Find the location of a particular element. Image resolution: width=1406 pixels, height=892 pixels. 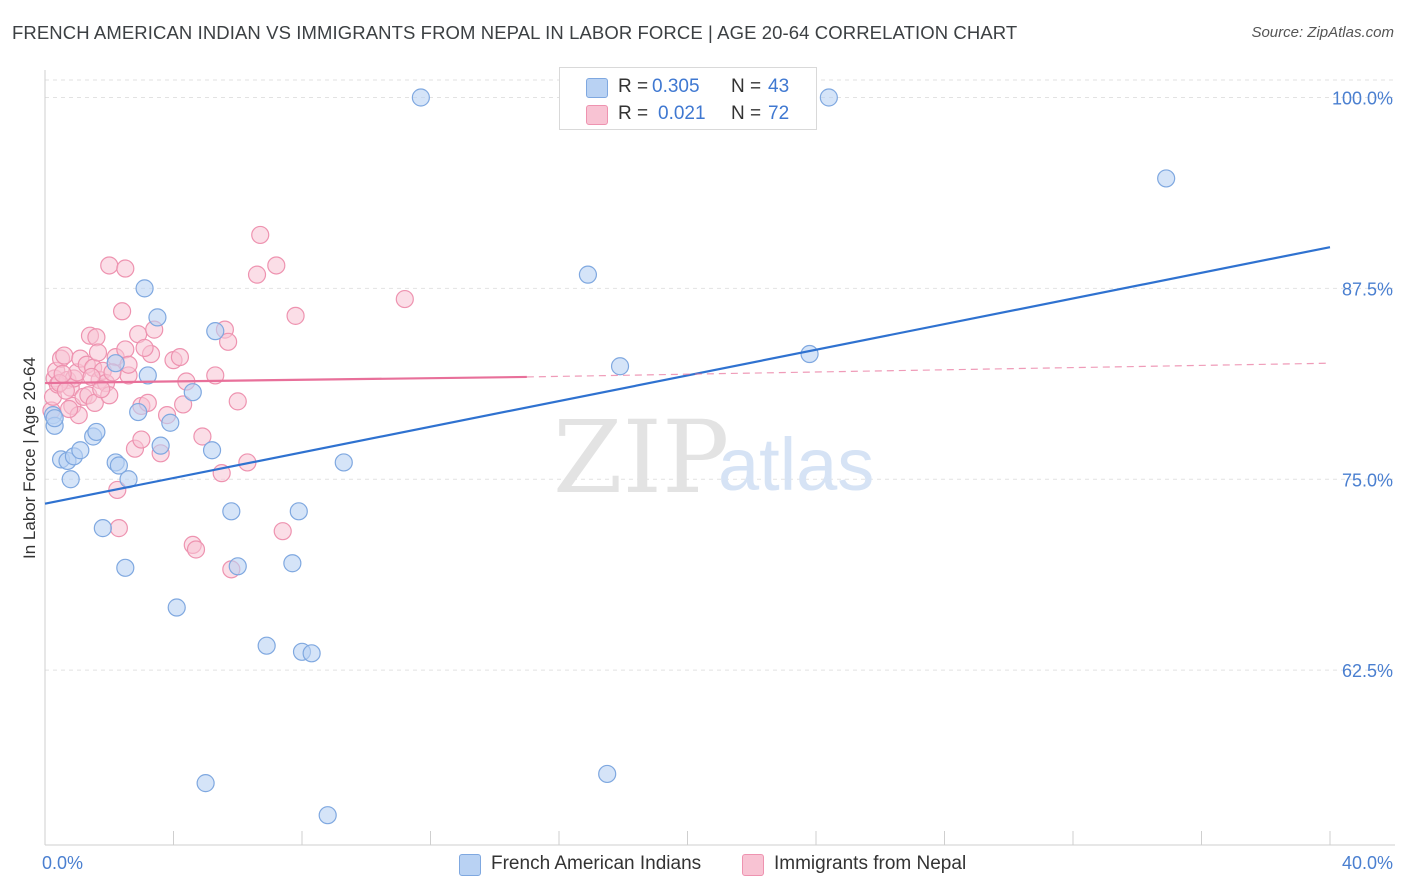

legend-n-value: 43 is located at coordinates (779, 86).